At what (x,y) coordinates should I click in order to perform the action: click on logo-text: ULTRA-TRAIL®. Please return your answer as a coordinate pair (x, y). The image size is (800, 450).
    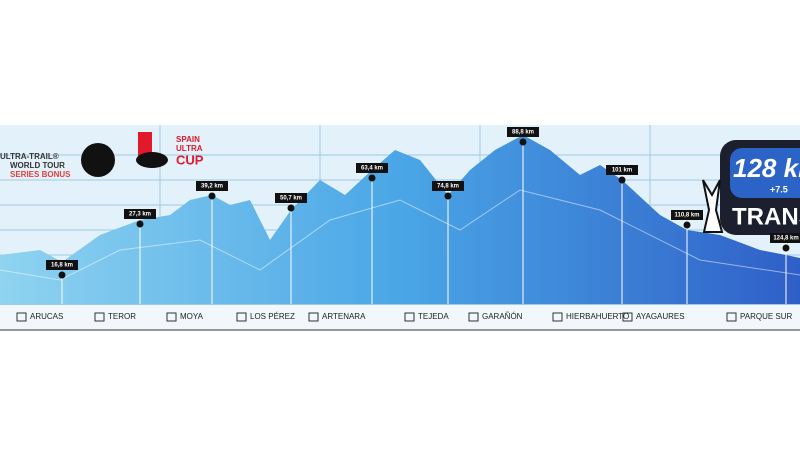
    Looking at the image, I should click on (29, 156).